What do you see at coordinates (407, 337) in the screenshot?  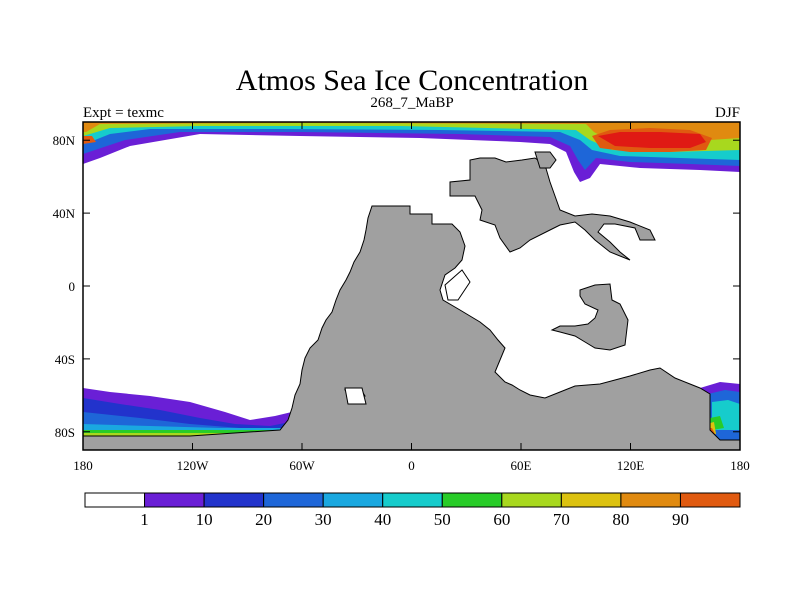 I see `coastline-inlets` at bounding box center [407, 337].